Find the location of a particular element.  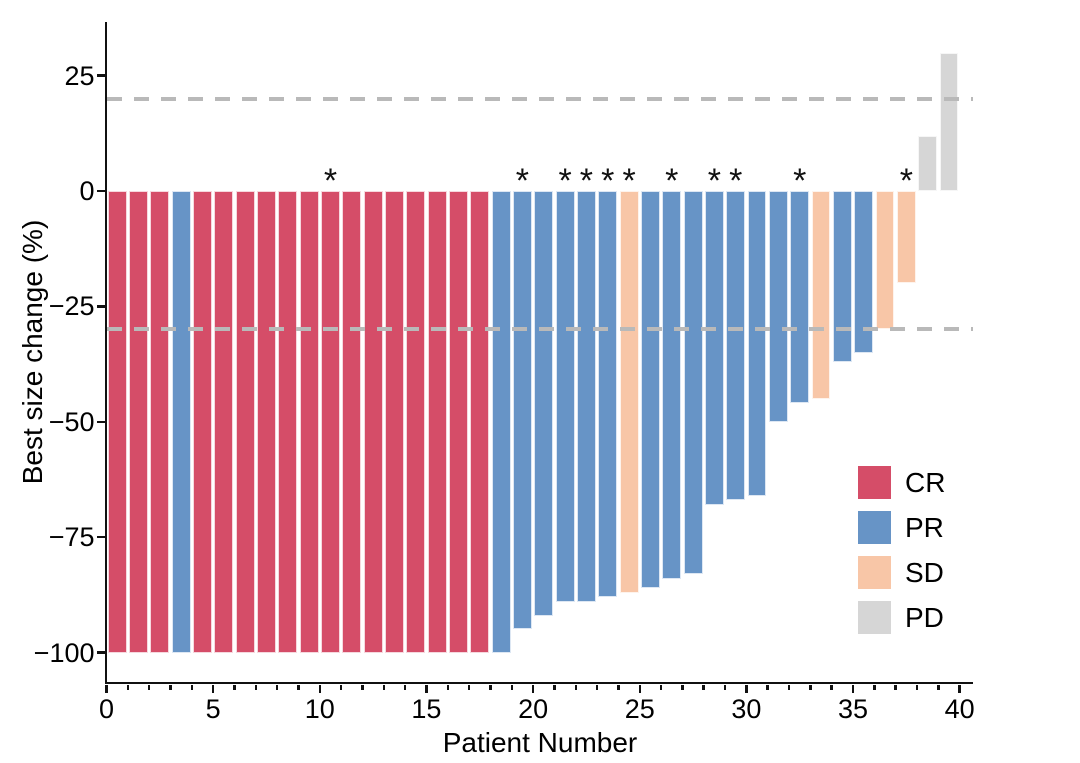

legend-label-sd: SD is located at coordinates (924, 572).